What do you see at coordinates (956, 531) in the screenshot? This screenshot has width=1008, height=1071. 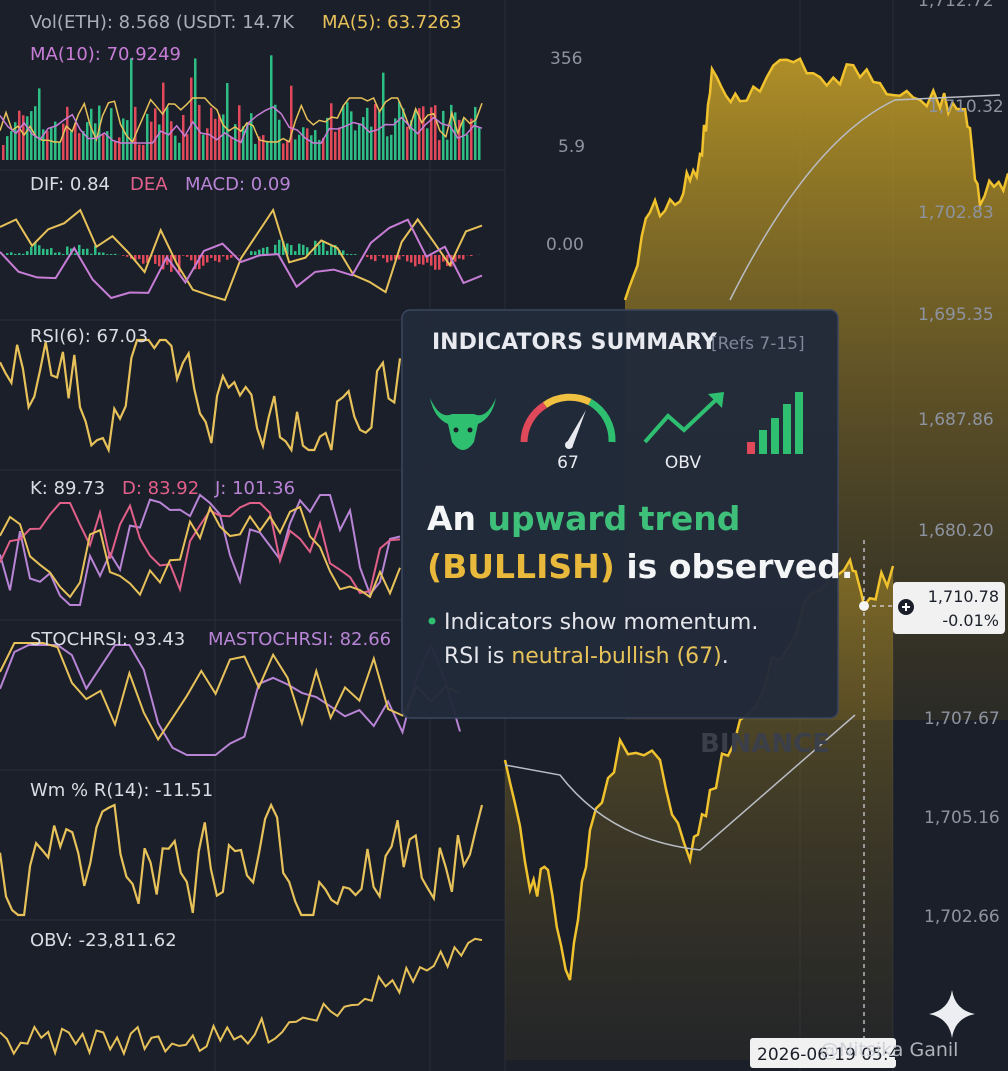 I see `price-label: 1,680.20` at bounding box center [956, 531].